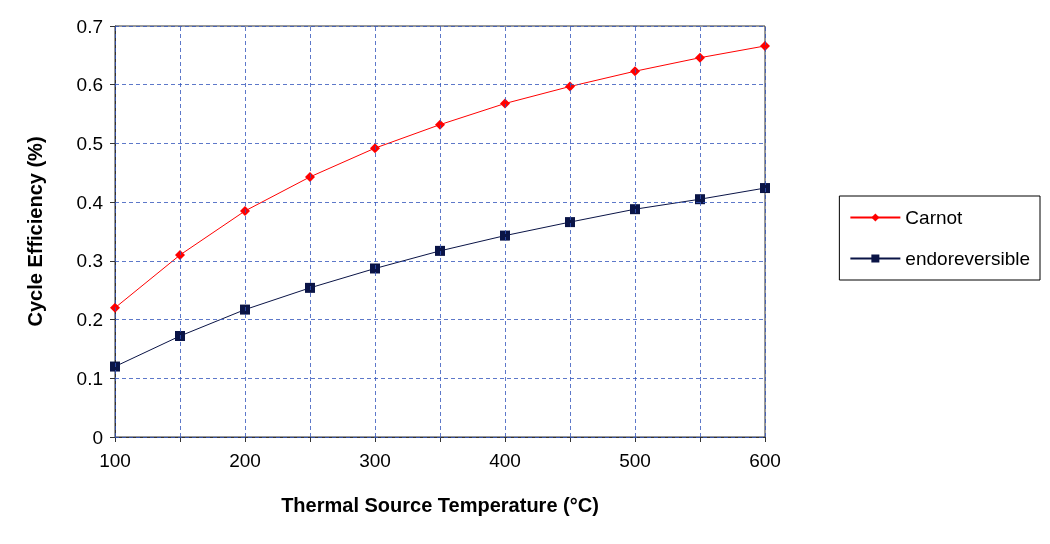 Image resolution: width=1050 pixels, height=544 pixels. I want to click on x-tick-label: 500, so click(635, 460).